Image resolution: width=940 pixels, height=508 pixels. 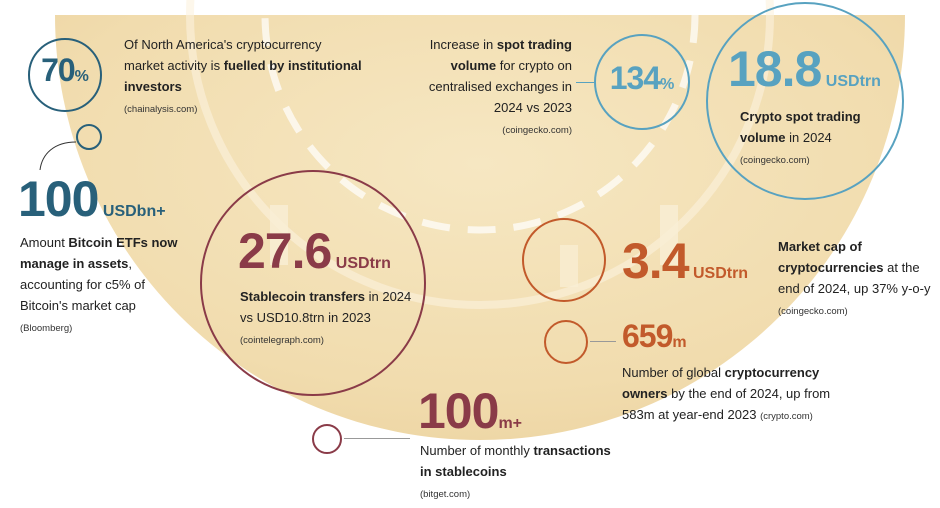 What do you see at coordinates (326, 307) in the screenshot?
I see `stablecoin-text: in 2024 vs USD10.8trn in 2023` at bounding box center [326, 307].